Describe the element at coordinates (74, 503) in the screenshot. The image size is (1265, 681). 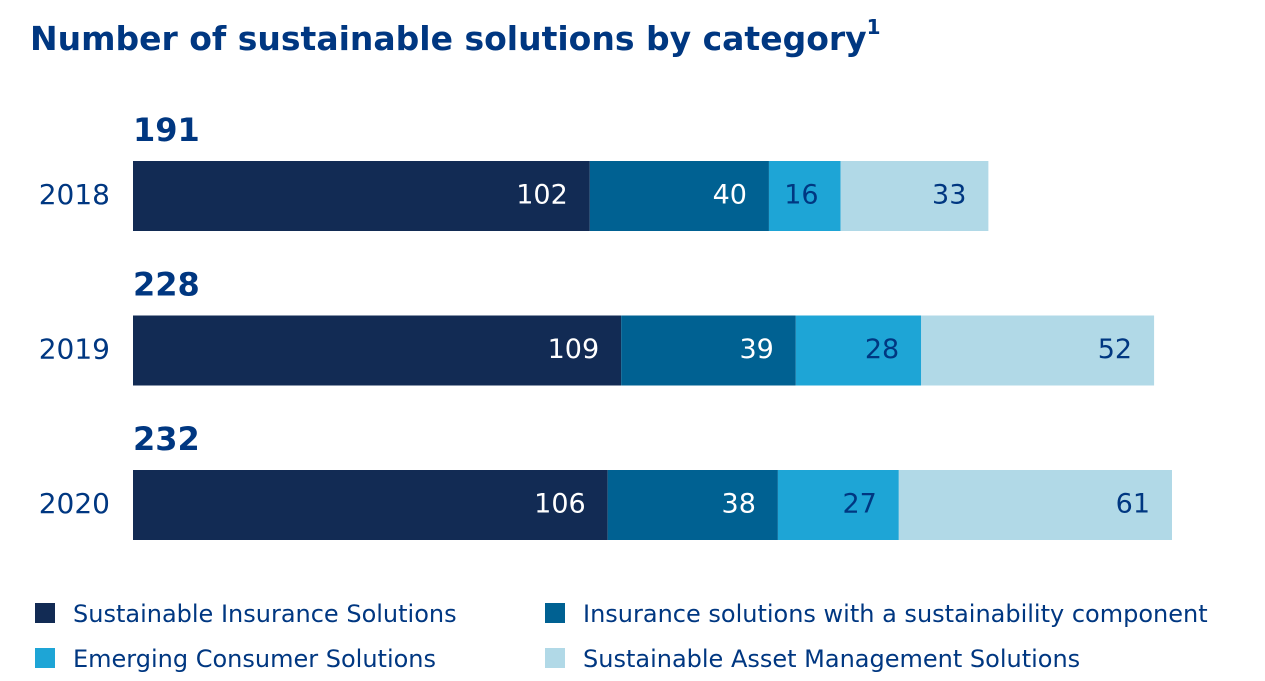
I see `y-tick-label: 2020` at that location.